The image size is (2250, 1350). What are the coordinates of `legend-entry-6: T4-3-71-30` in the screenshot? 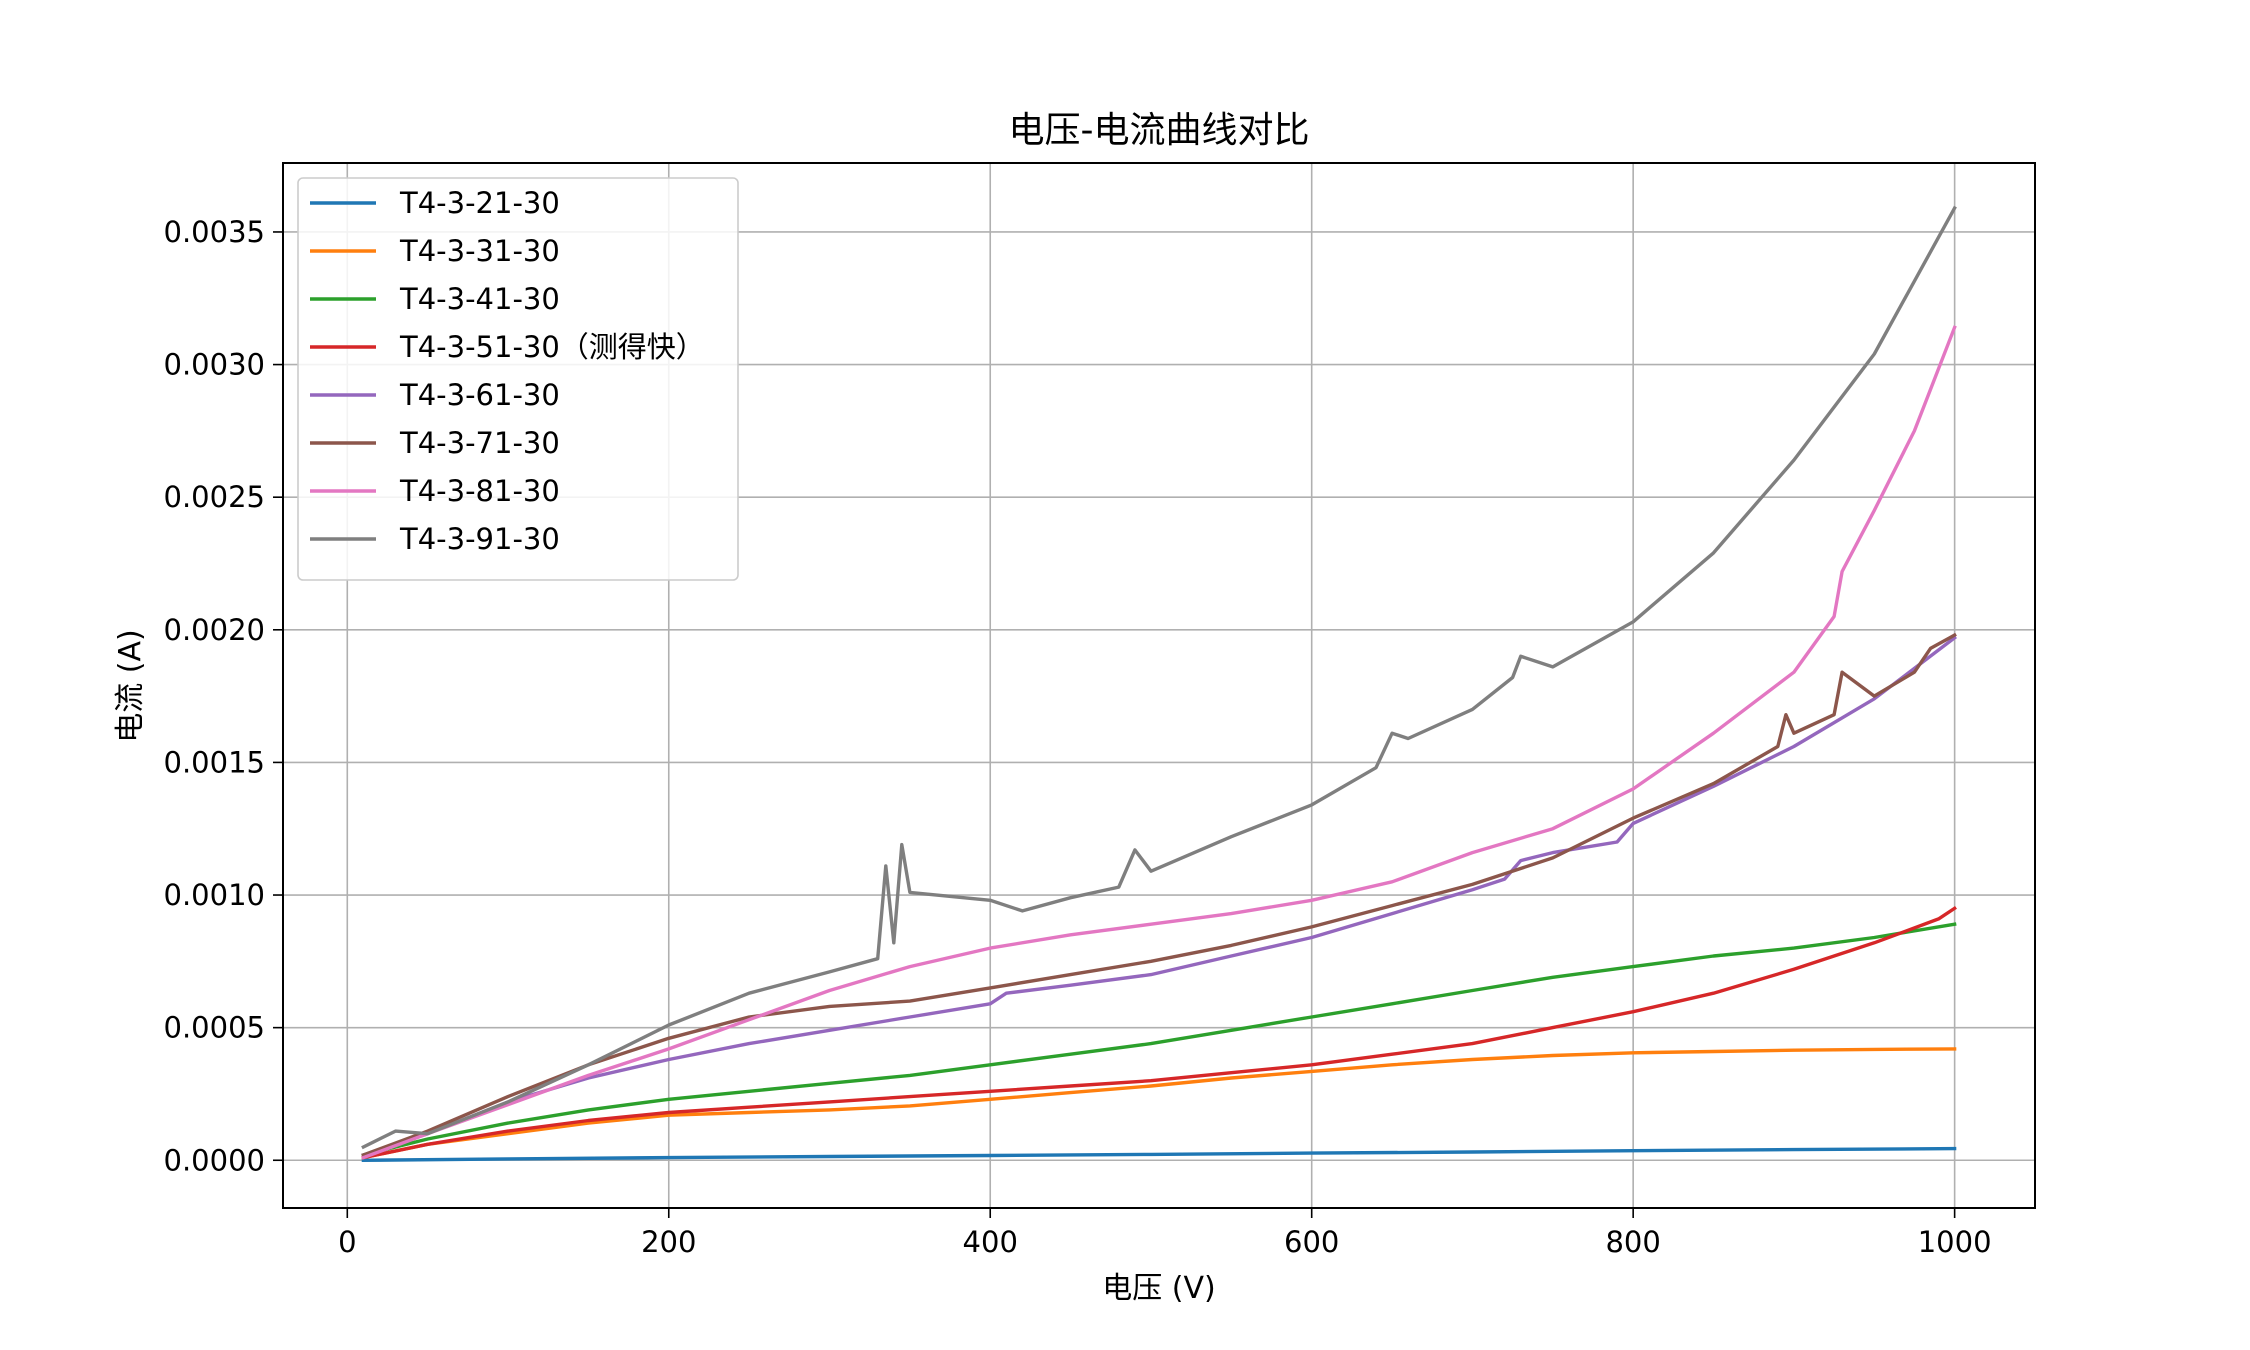 It's located at (479, 443).